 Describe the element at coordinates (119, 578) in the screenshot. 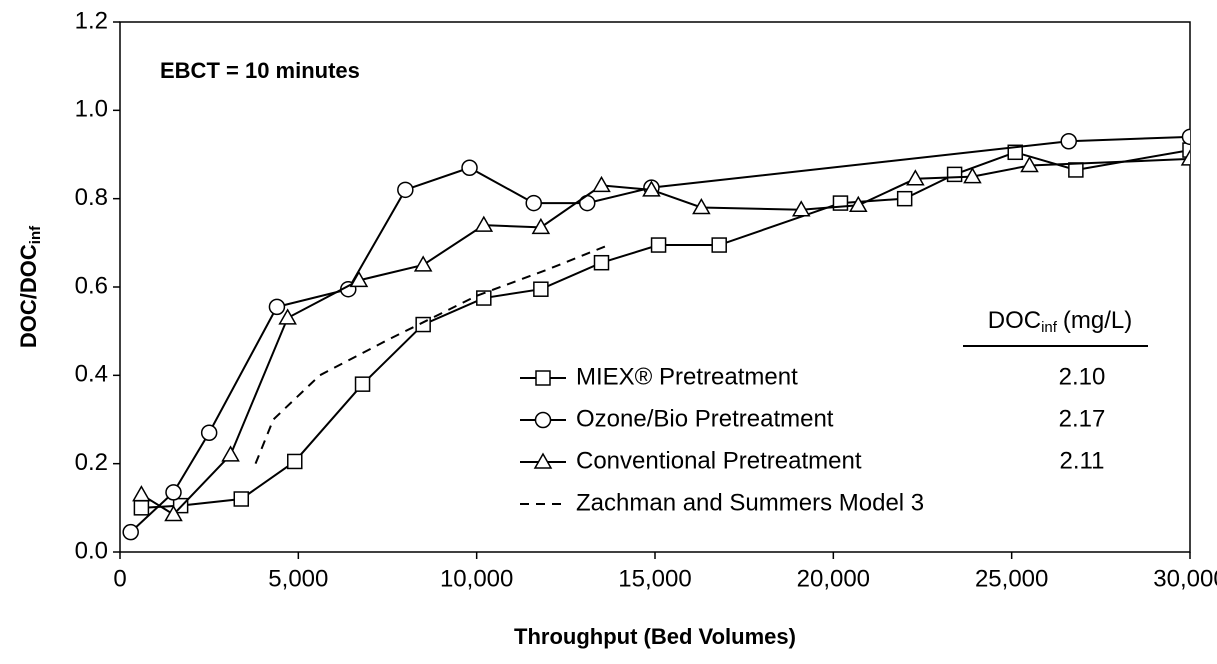

I see `x-tick-label: 0` at that location.